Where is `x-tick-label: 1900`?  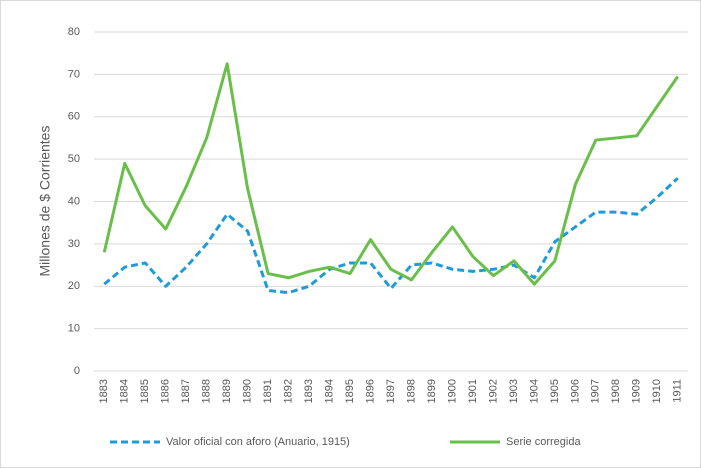 x-tick-label: 1900 is located at coordinates (452, 391).